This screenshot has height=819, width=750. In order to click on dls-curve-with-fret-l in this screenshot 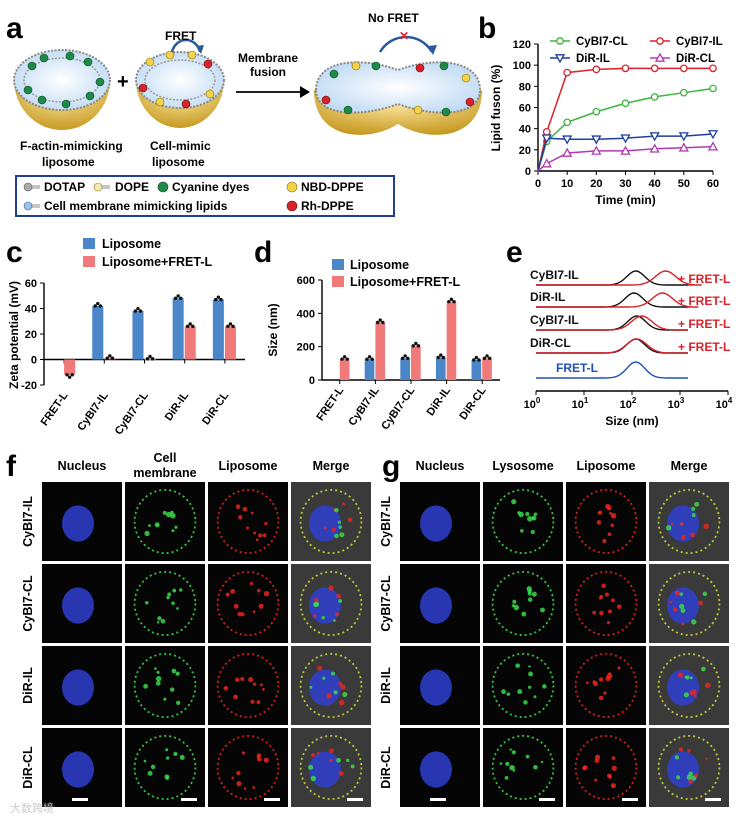, I will do `click(619, 278)`.